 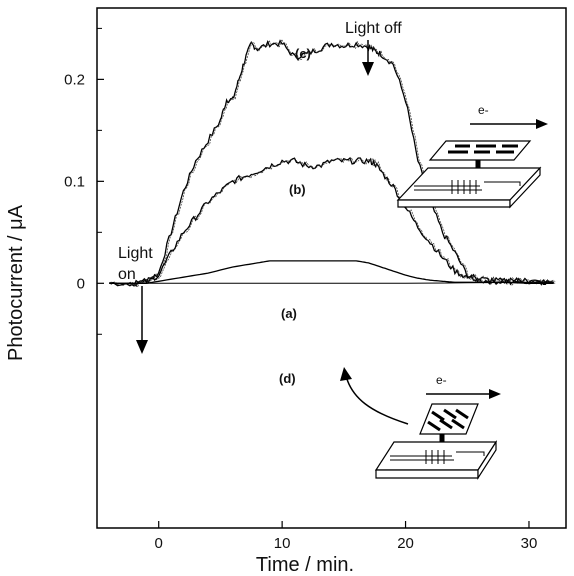 I want to click on curved-pointer-arrow, so click(x=377, y=400).